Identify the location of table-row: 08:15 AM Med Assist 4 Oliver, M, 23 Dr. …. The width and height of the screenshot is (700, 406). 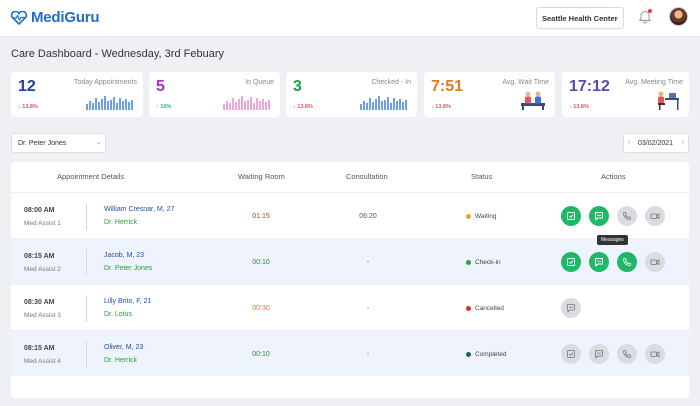
(350, 353).